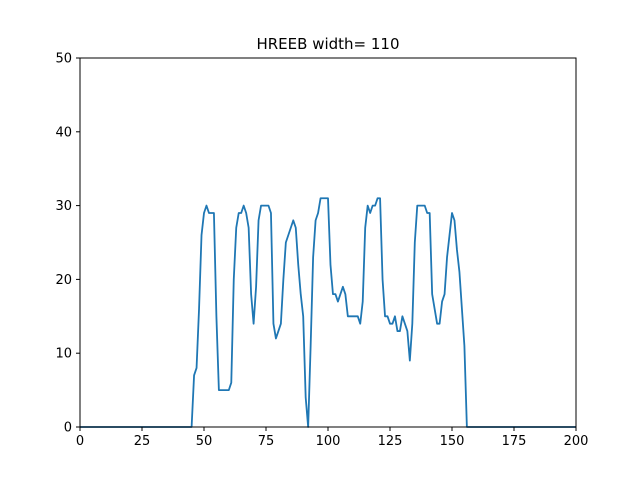 This screenshot has width=640, height=480. What do you see at coordinates (63, 132) in the screenshot?
I see `y-tick-label: 40` at bounding box center [63, 132].